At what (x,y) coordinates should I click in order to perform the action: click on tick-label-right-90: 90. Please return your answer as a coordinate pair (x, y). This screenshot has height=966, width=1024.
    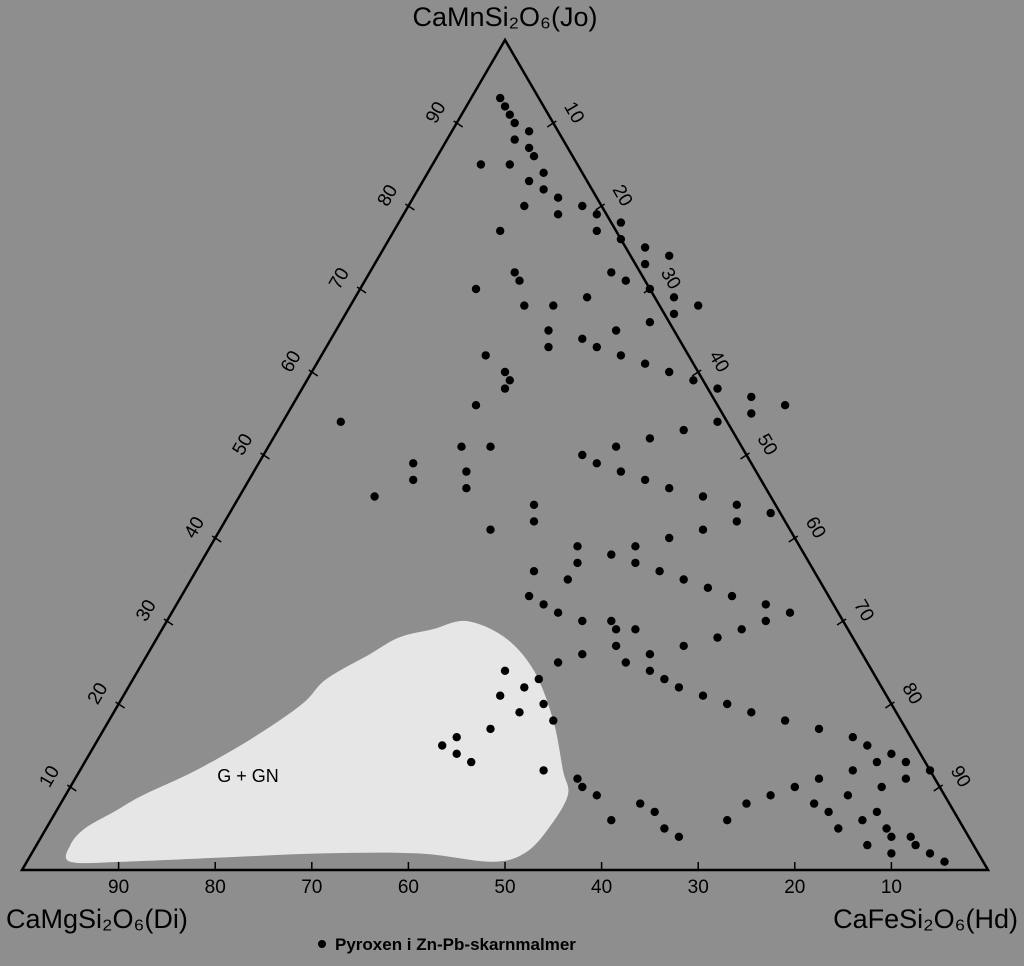
    Looking at the image, I should click on (960, 776).